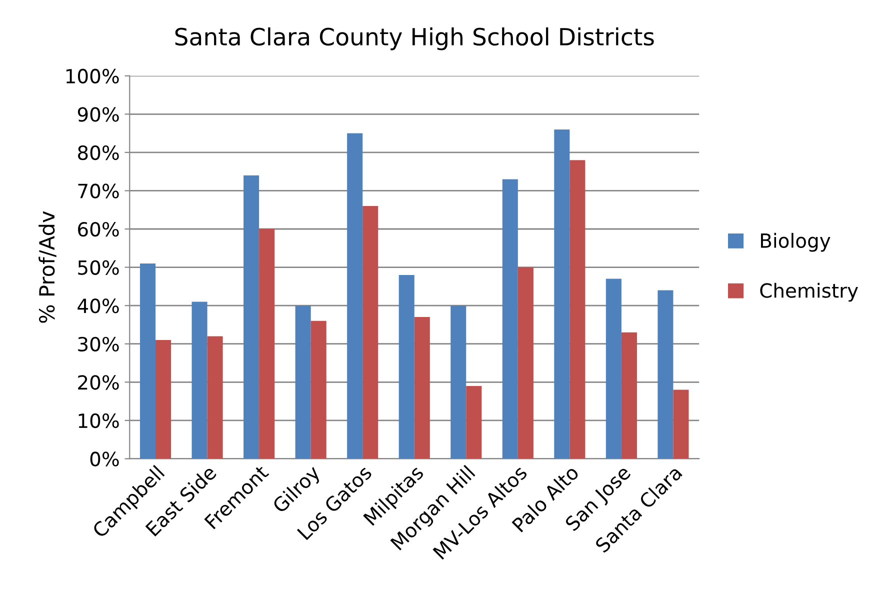 This screenshot has width=894, height=602. I want to click on y-tick-label: 30%, so click(98, 344).